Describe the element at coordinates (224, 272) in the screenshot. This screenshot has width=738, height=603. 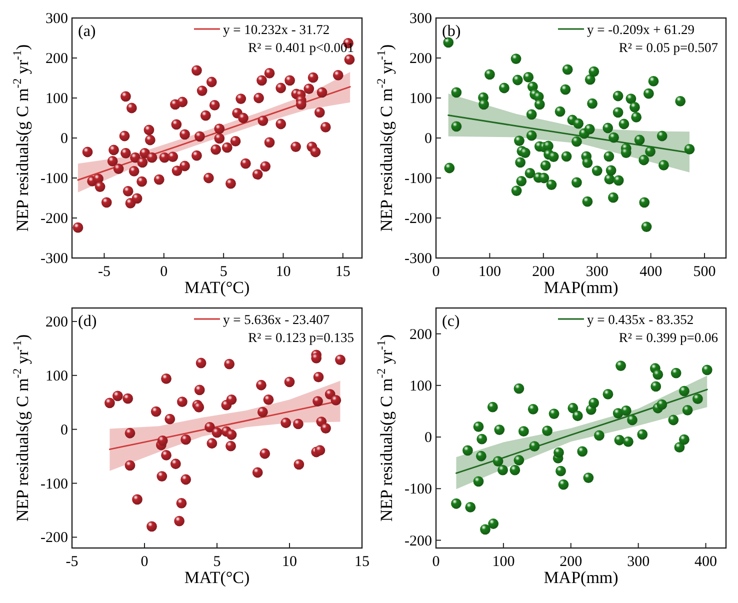
I see `x-tick-label: 5` at that location.